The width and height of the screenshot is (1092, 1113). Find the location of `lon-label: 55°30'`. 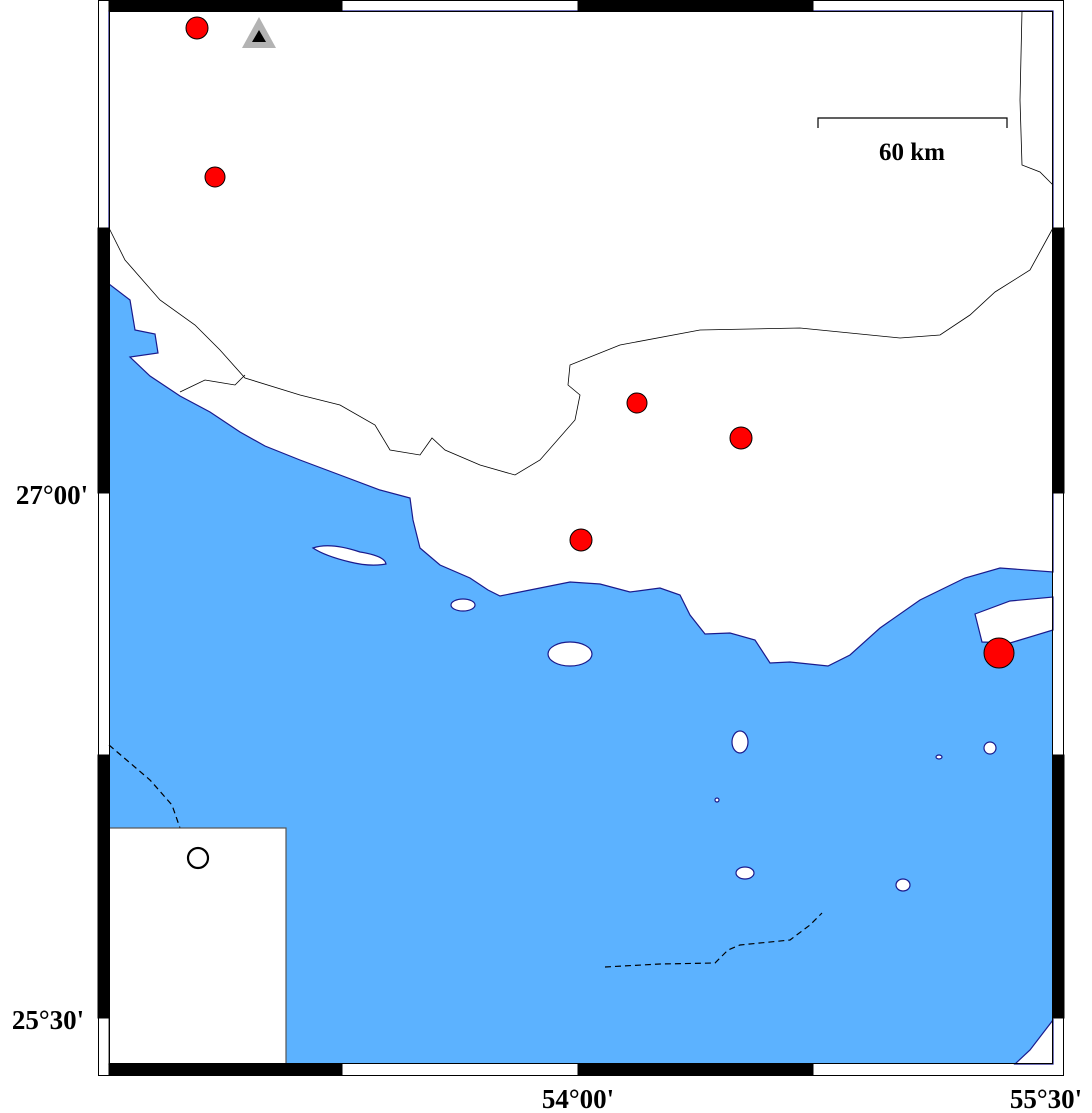

lon-label: 55°30' is located at coordinates (1046, 1098).